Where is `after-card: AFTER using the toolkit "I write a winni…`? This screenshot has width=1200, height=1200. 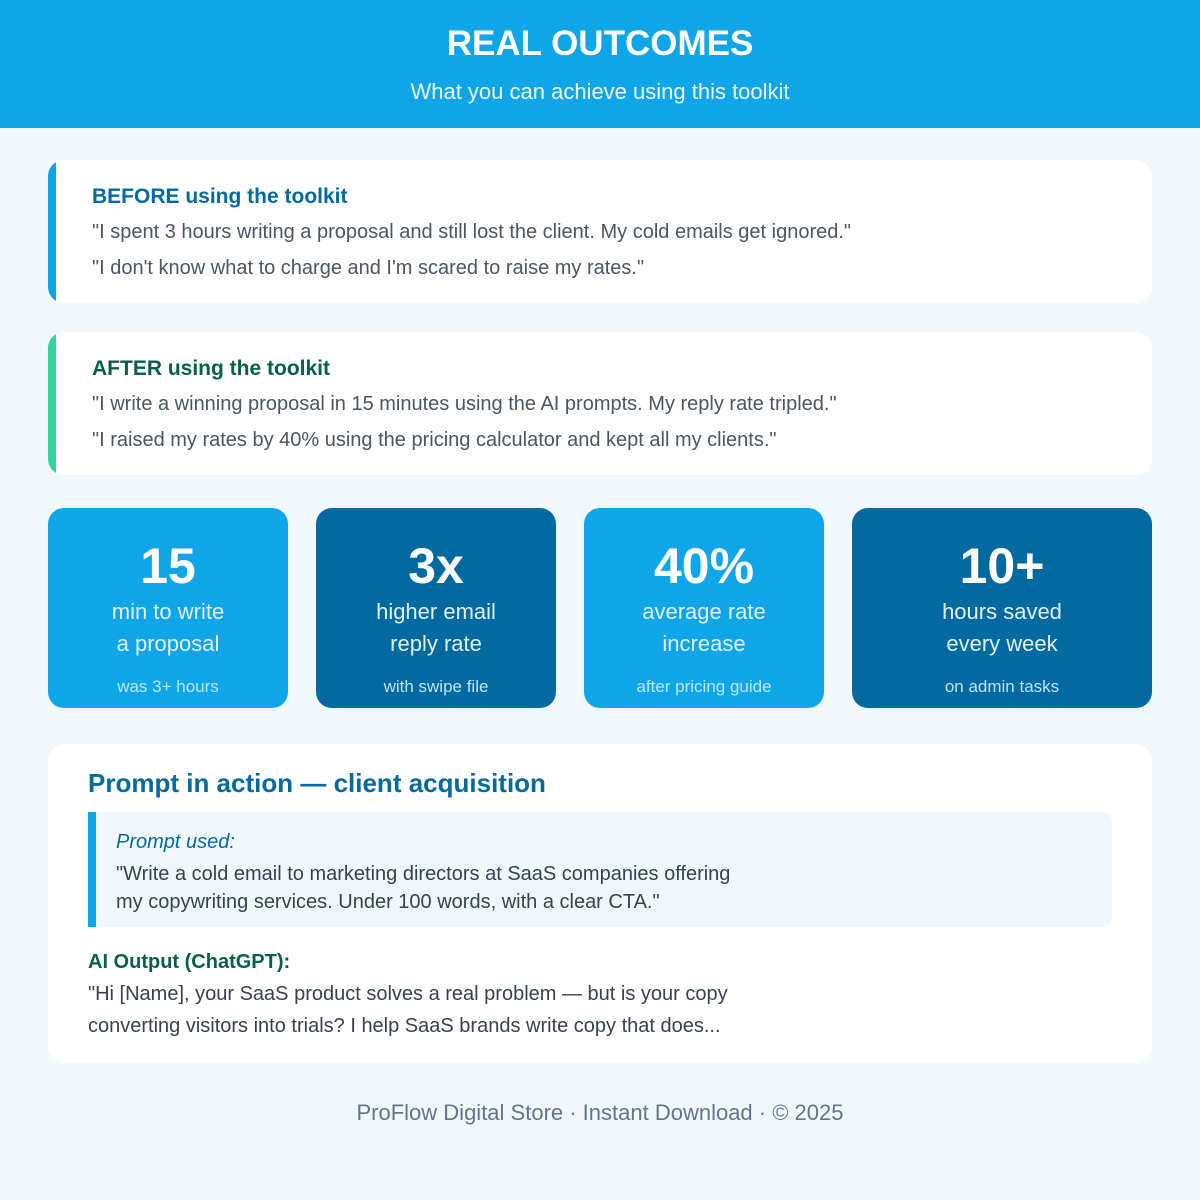 after-card: AFTER using the toolkit "I write a winni… is located at coordinates (600, 403).